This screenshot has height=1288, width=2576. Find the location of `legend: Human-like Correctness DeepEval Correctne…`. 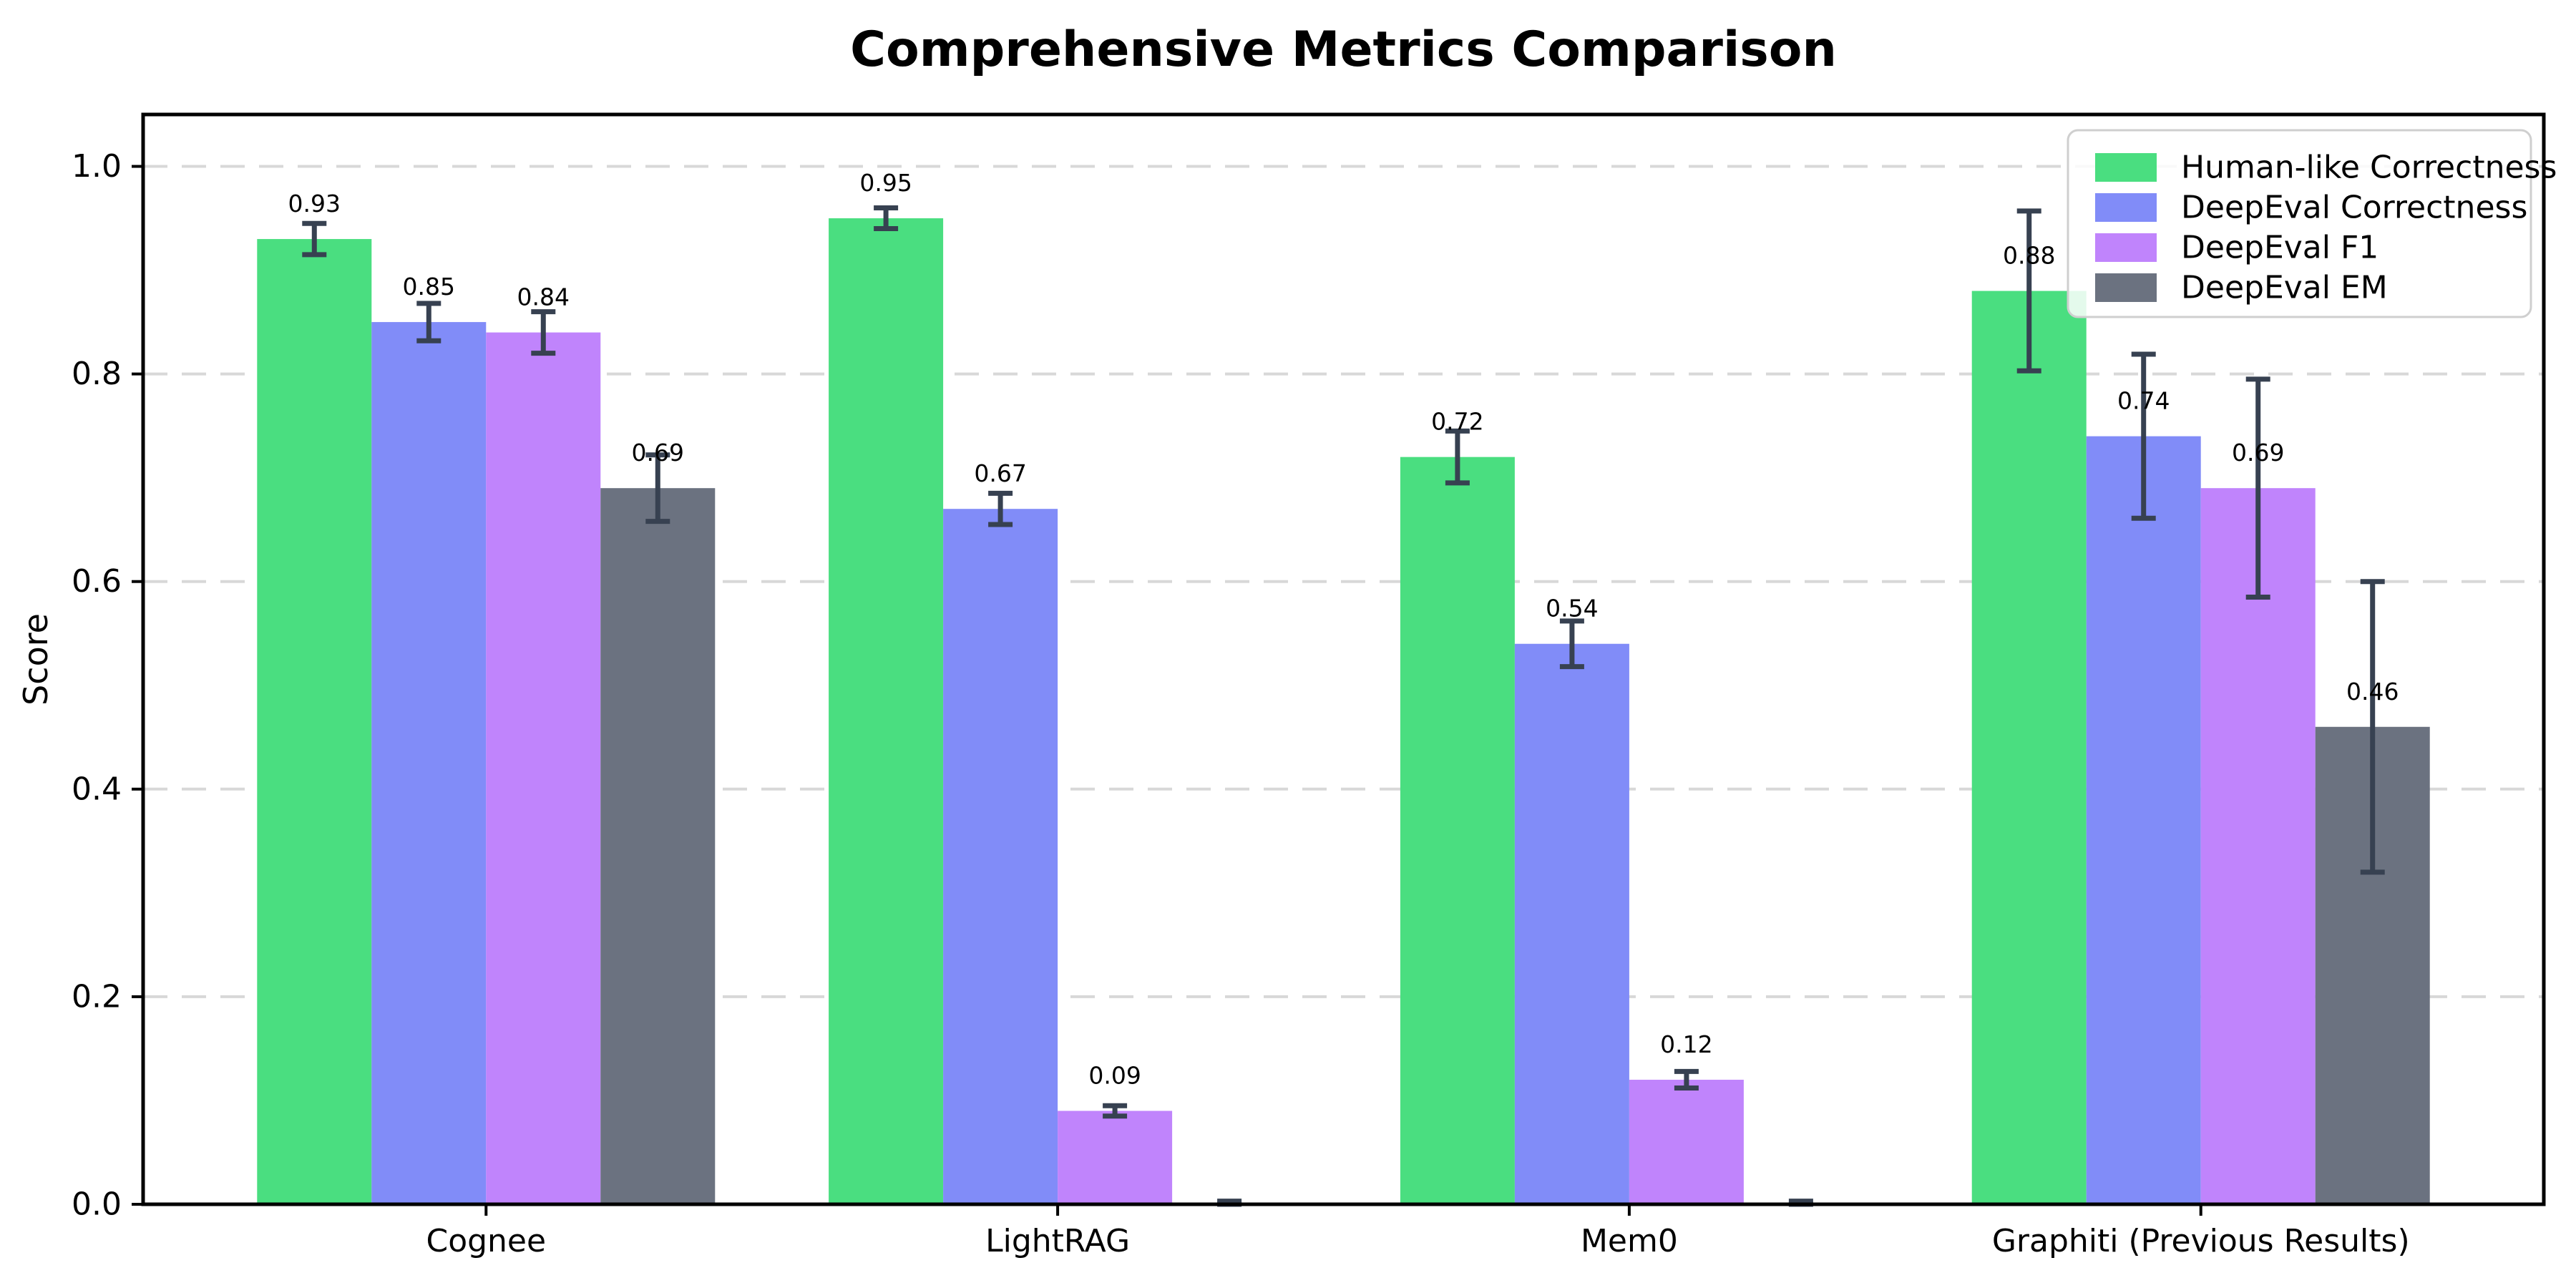

legend: Human-like Correctness DeepEval Correctne… is located at coordinates (2312, 223).